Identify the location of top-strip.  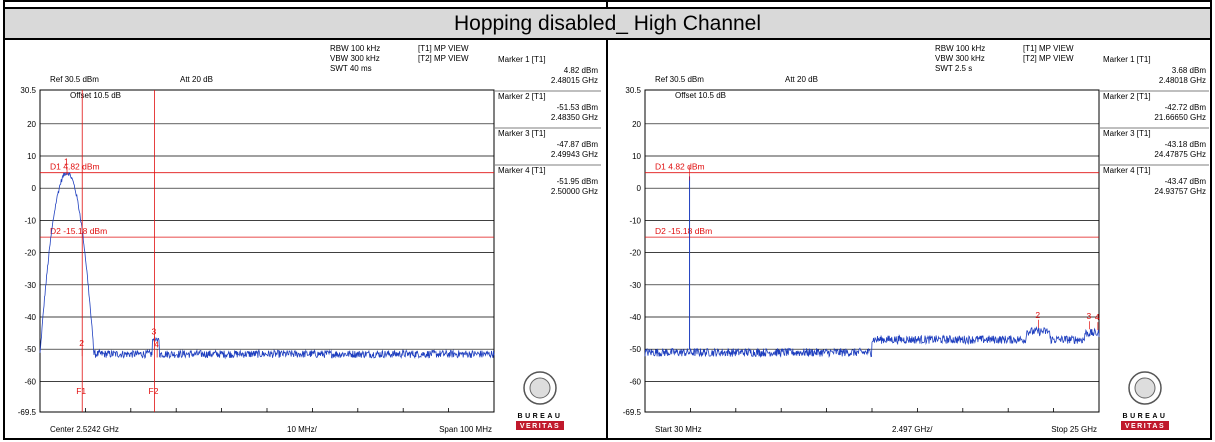
(607, 5).